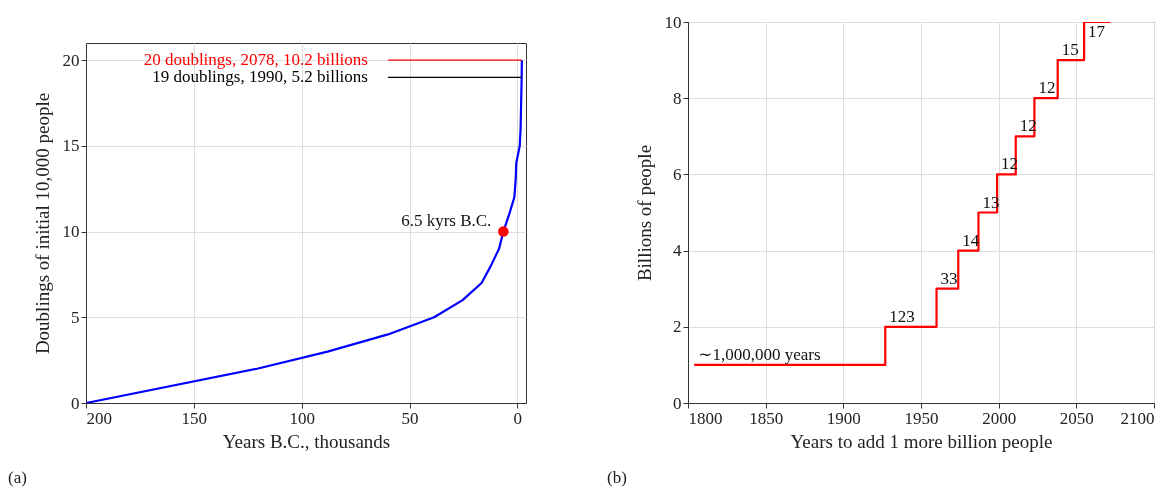 The image size is (1175, 496). Describe the element at coordinates (302, 418) in the screenshot. I see `x-tick-label: 100` at that location.